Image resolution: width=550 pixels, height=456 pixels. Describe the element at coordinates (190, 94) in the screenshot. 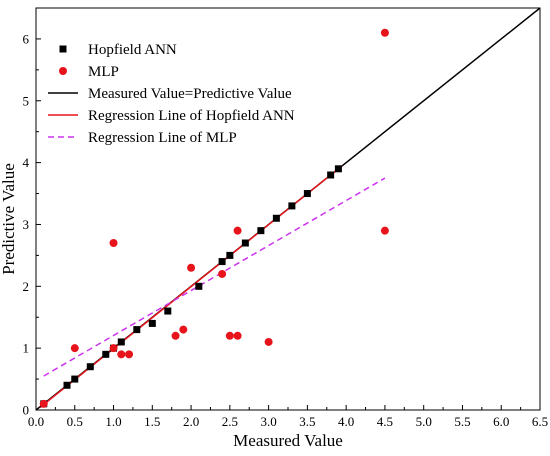

I see `legend-label: Measured Value=Predictive Value` at that location.